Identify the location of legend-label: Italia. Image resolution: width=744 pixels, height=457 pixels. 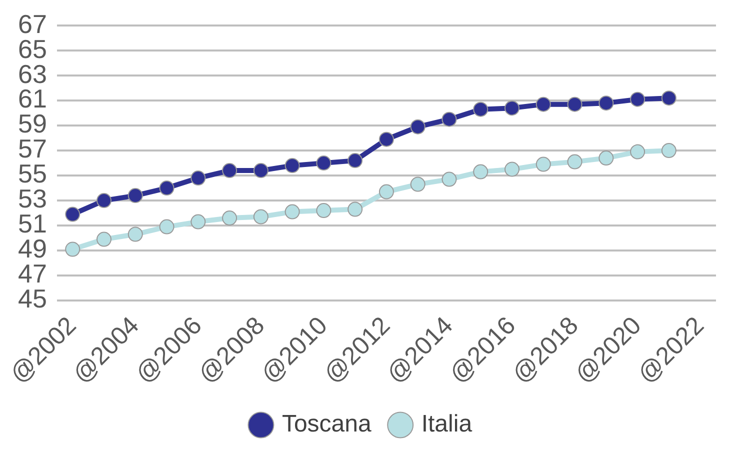
(447, 424).